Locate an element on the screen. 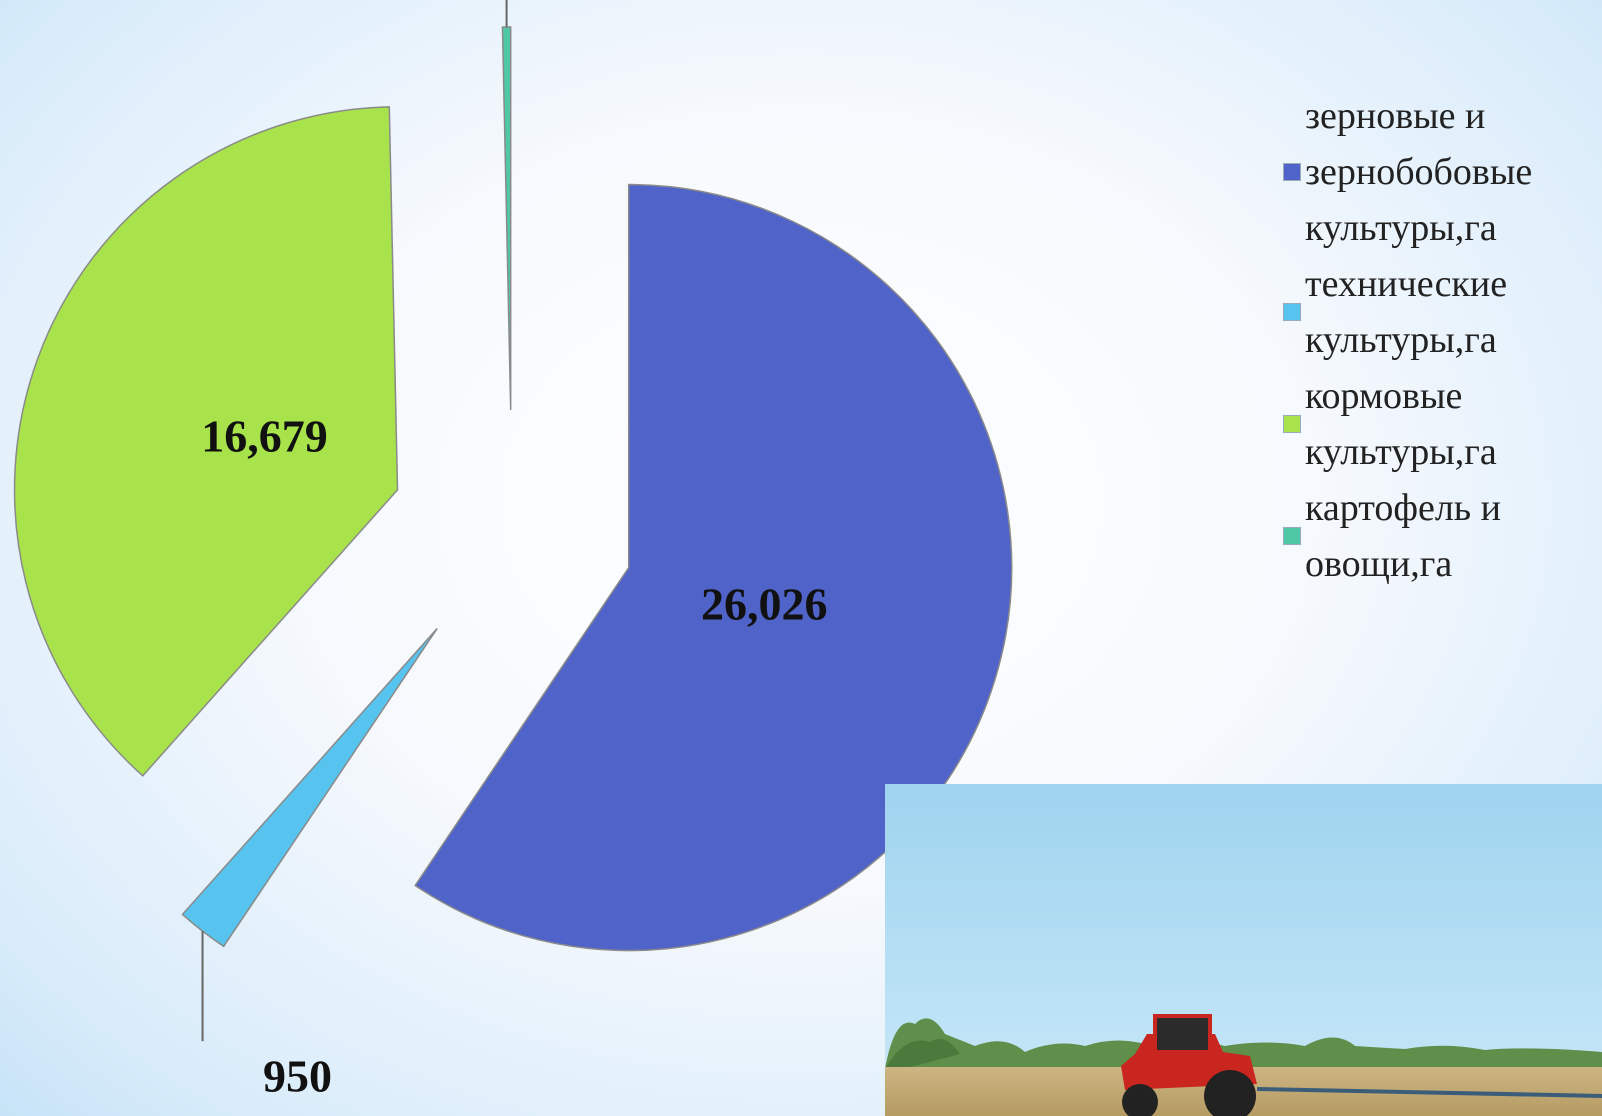 Image resolution: width=1602 pixels, height=1116 pixels. value-label: 16,679 is located at coordinates (264, 435).